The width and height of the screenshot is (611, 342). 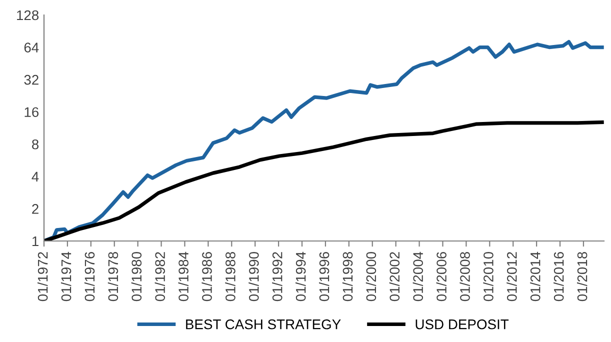 I want to click on x-tick-label: 01/2014, so click(x=535, y=277).